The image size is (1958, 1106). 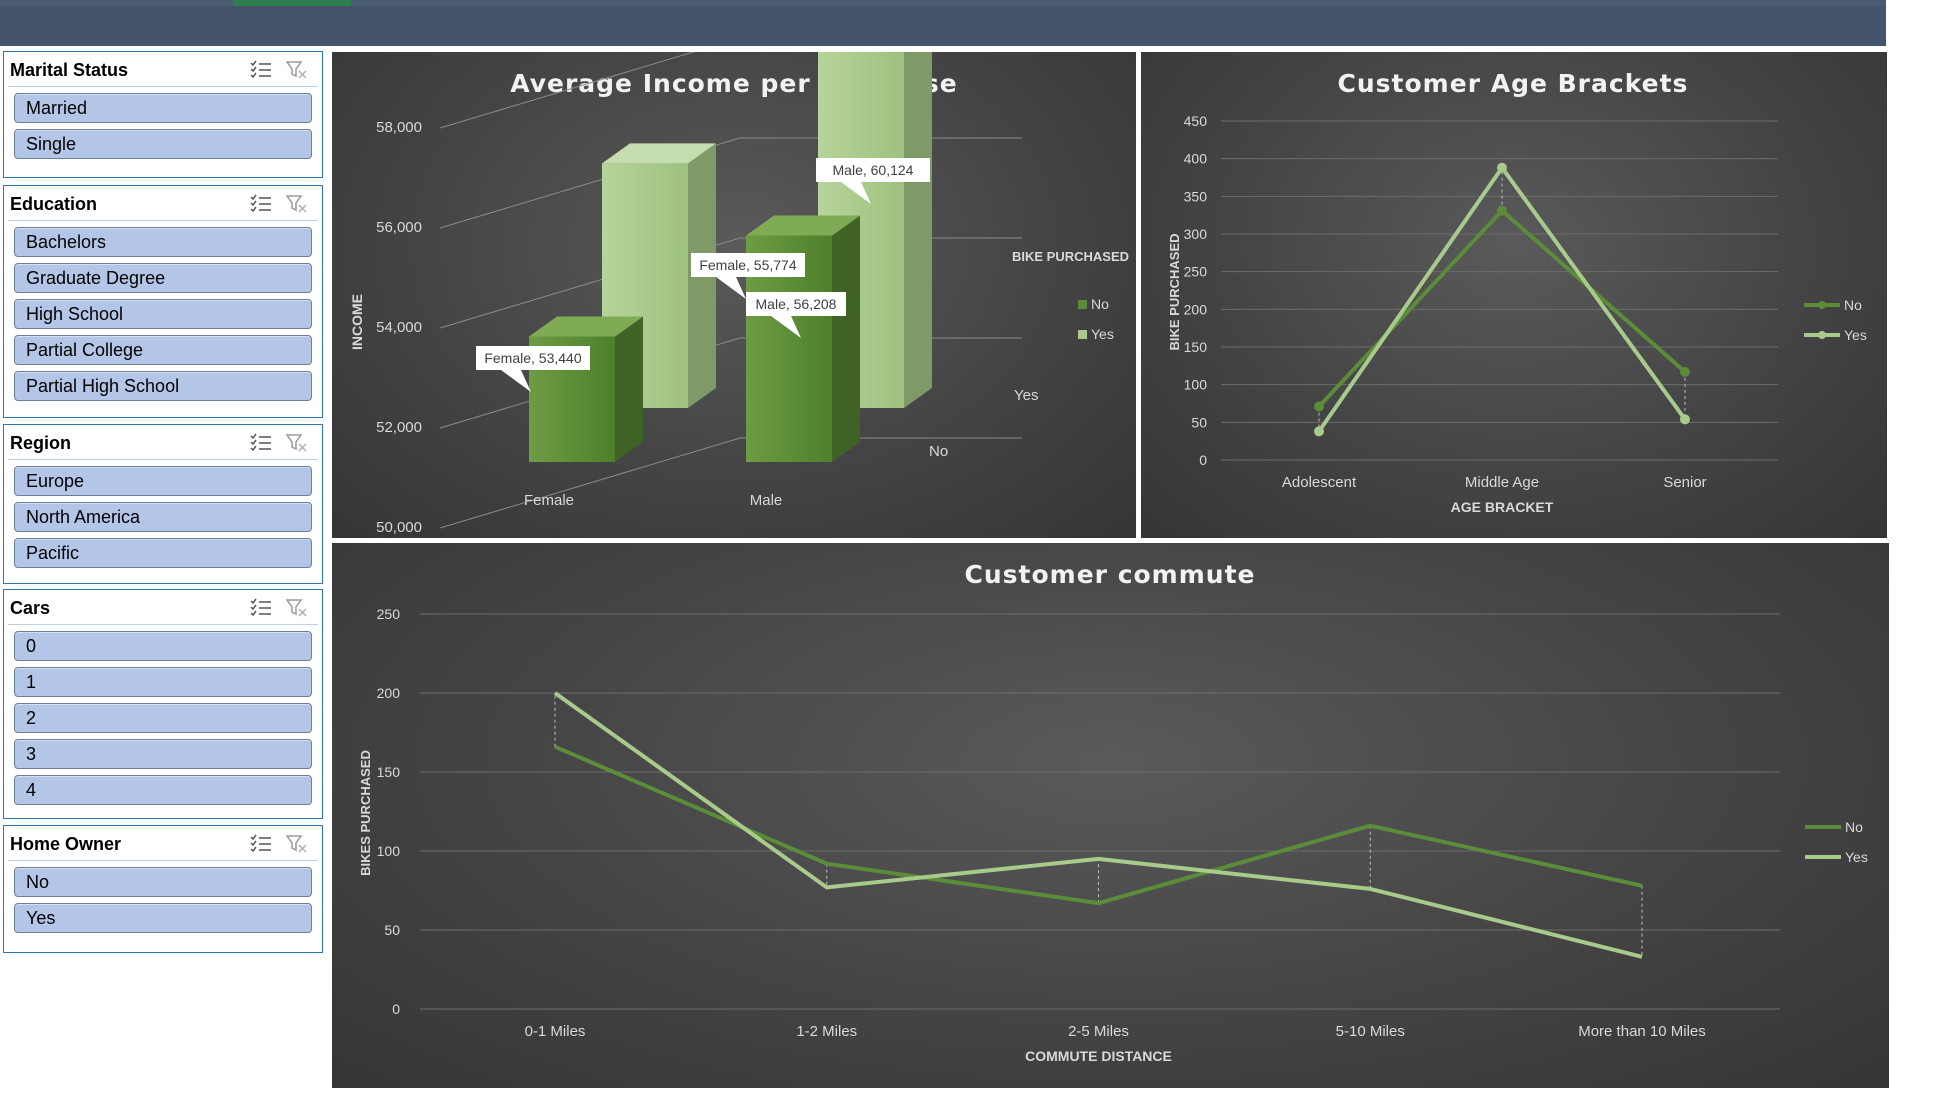 I want to click on slicer-item: Bachelors, so click(x=163, y=242).